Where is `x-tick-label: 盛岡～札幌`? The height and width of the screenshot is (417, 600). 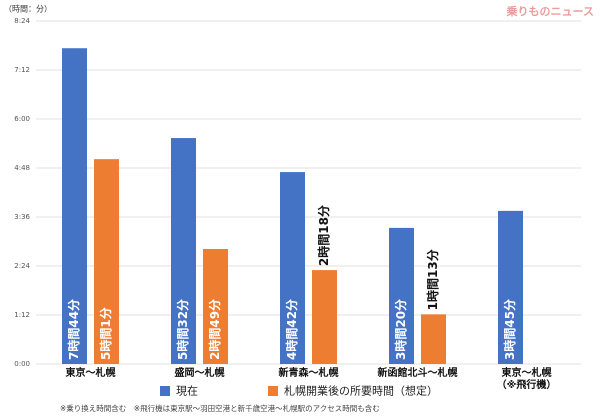
x-tick-label: 盛岡～札幌 is located at coordinates (200, 372).